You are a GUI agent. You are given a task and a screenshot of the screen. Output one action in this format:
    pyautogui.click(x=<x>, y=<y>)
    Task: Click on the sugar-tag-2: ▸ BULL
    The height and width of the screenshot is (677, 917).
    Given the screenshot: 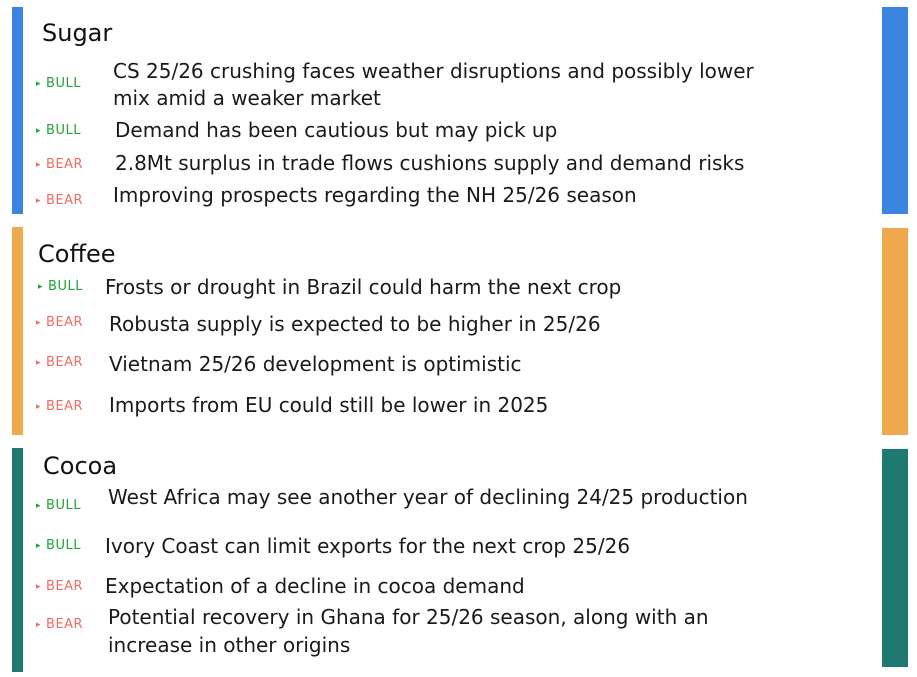 What is the action you would take?
    pyautogui.click(x=58, y=130)
    